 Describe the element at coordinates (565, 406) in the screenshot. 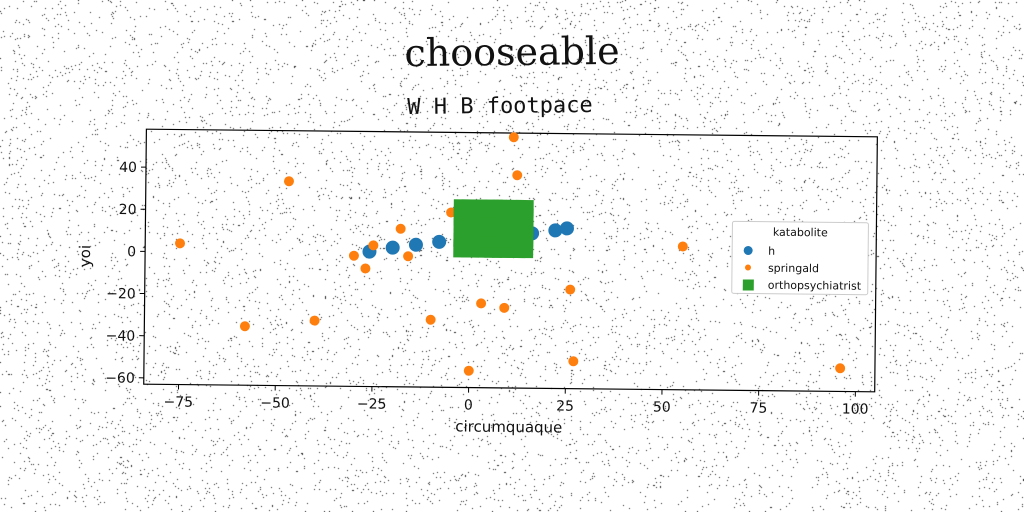

I see `x-tick-label: 25` at that location.